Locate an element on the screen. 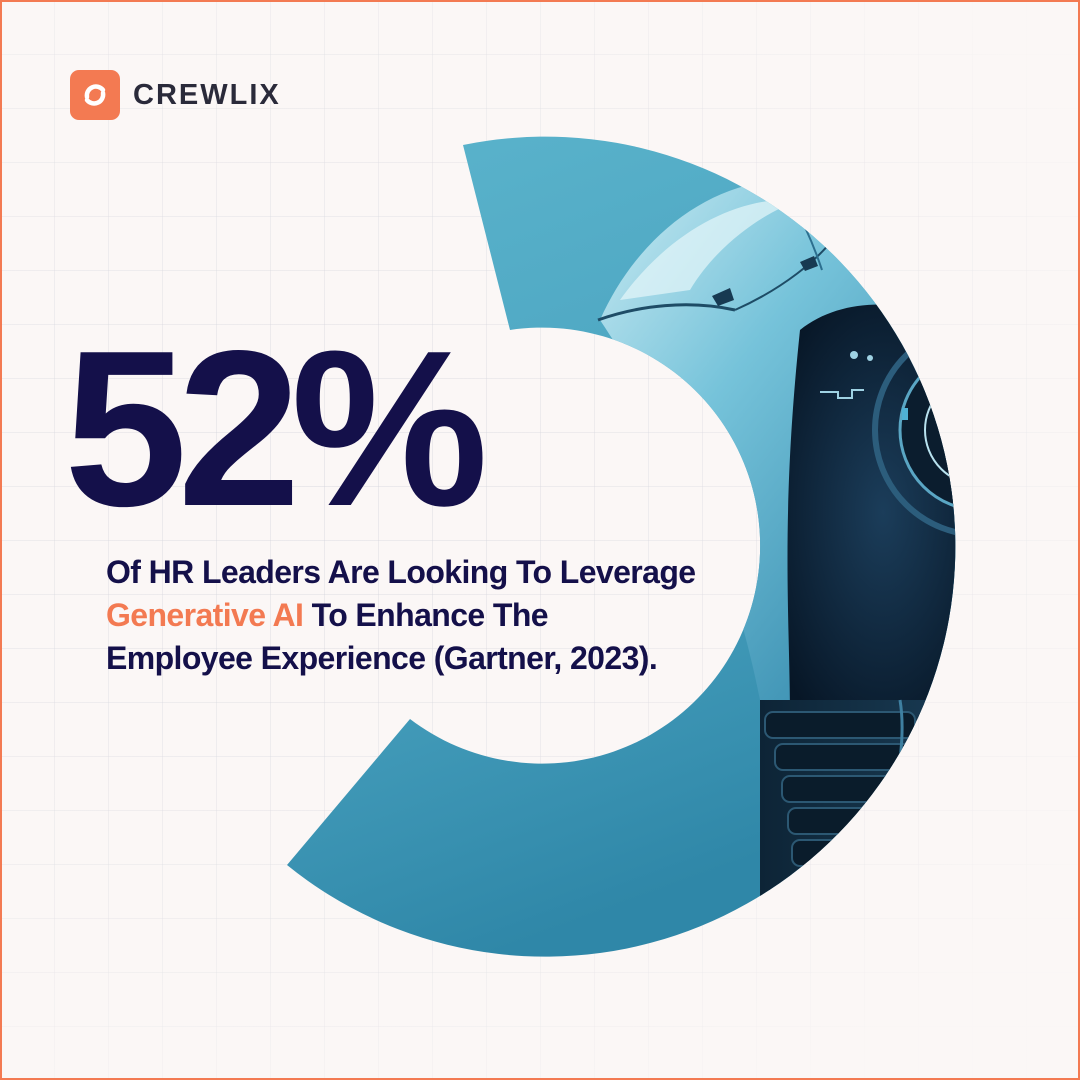 This screenshot has width=1080, height=1080. crewlix-logo-icon is located at coordinates (95, 95).